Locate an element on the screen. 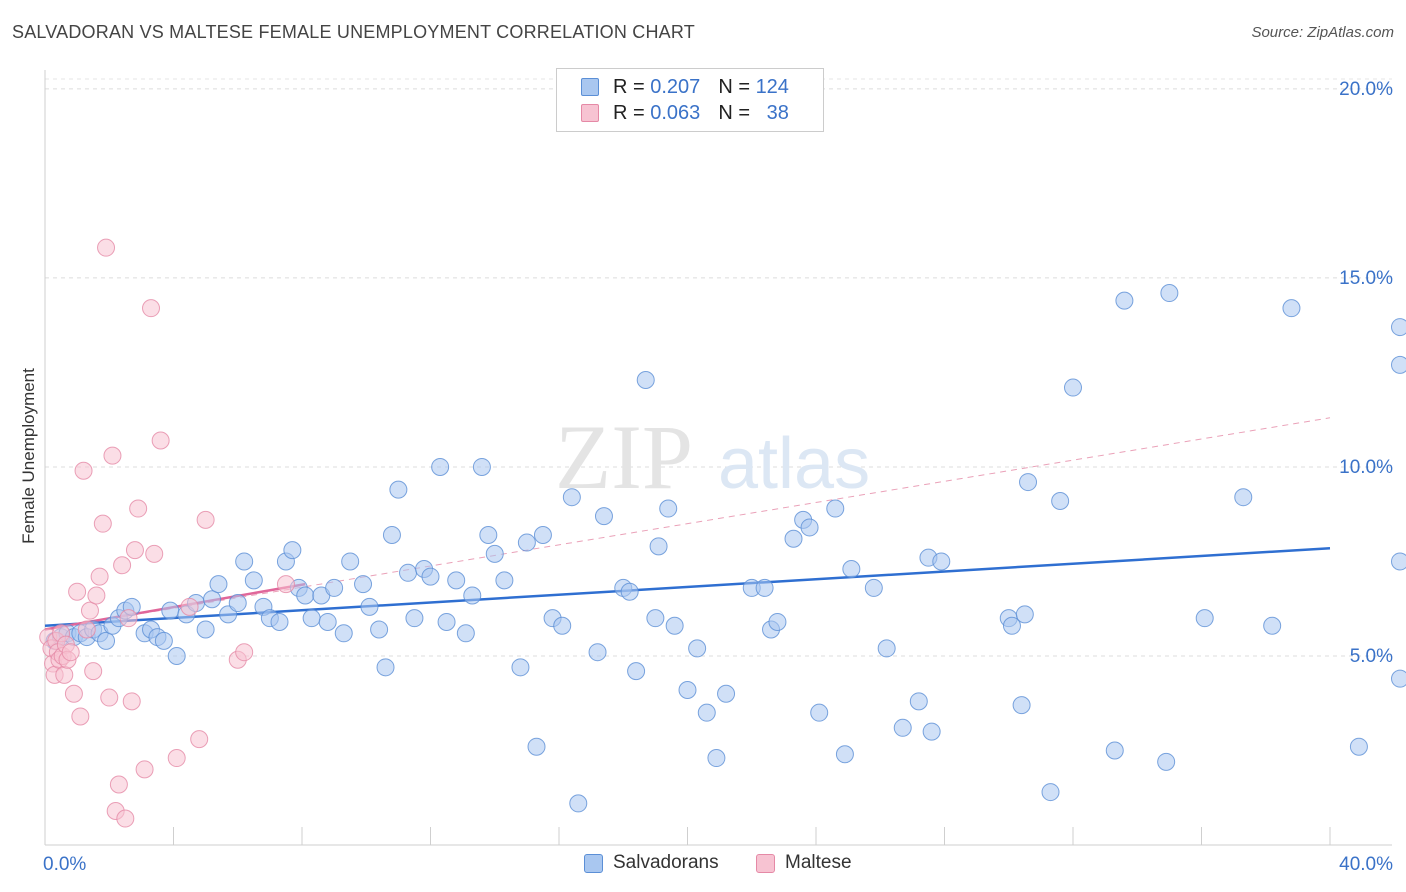 The height and width of the screenshot is (892, 1406). bottom-legend-maltese: Maltese is located at coordinates (804, 863).